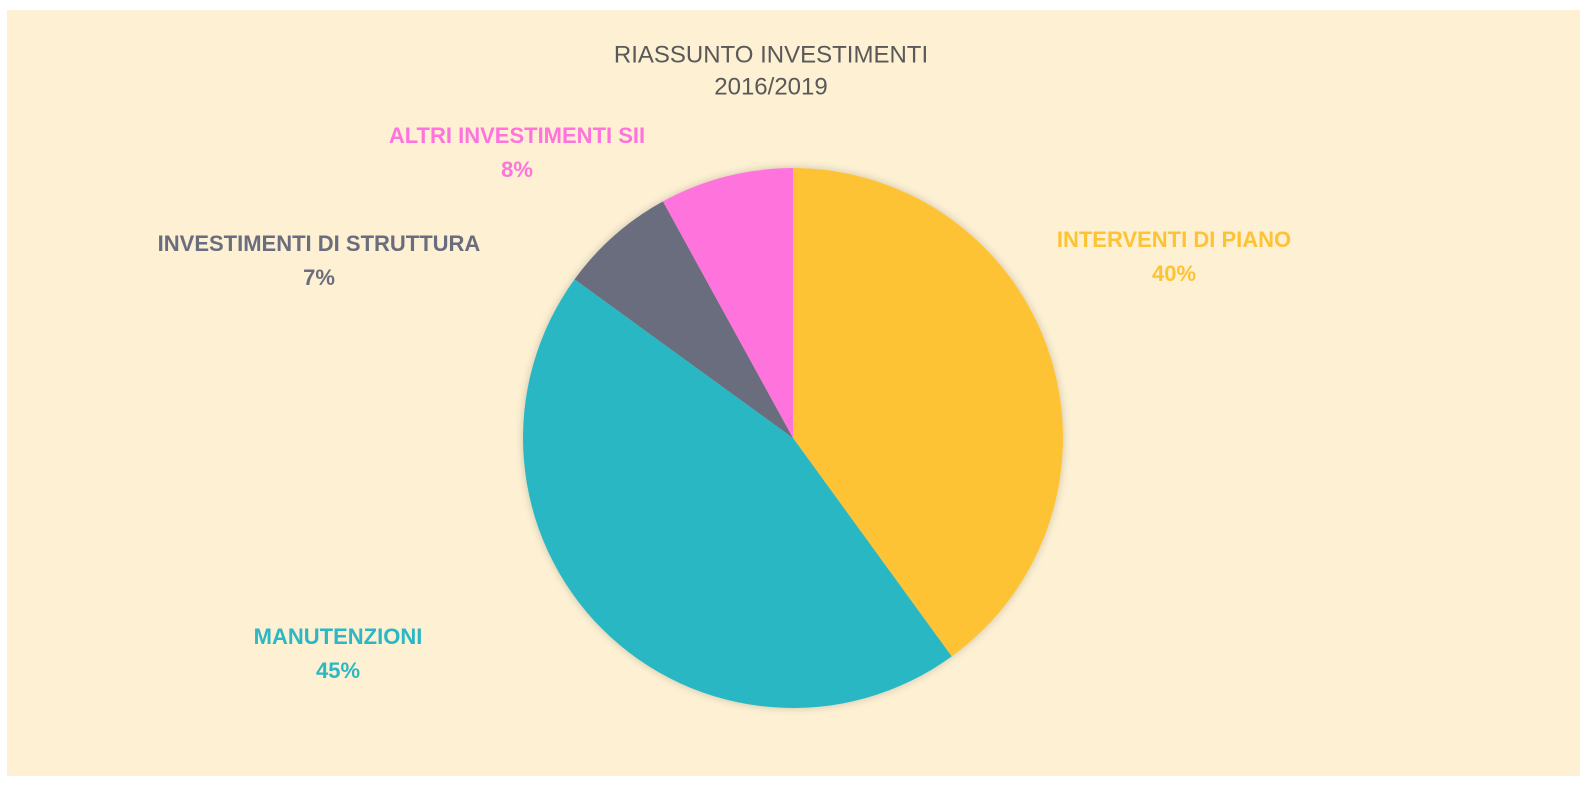  Describe the element at coordinates (1174, 239) in the screenshot. I see `slice-label: INTERVENTI DI PIANO` at that location.